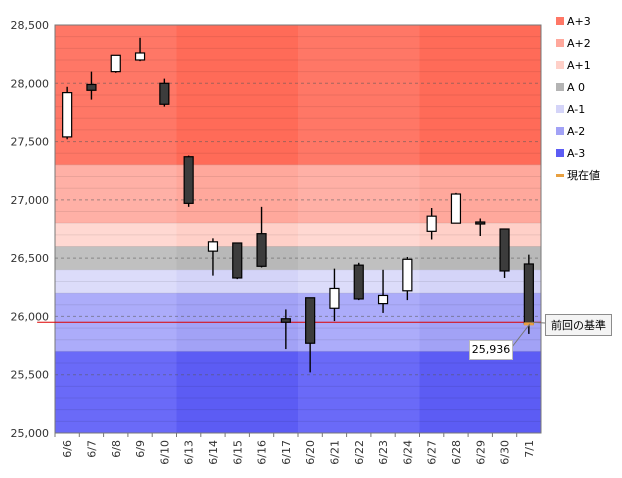  What do you see at coordinates (480, 452) in the screenshot?
I see `x-tick-label: 6/29` at bounding box center [480, 452].